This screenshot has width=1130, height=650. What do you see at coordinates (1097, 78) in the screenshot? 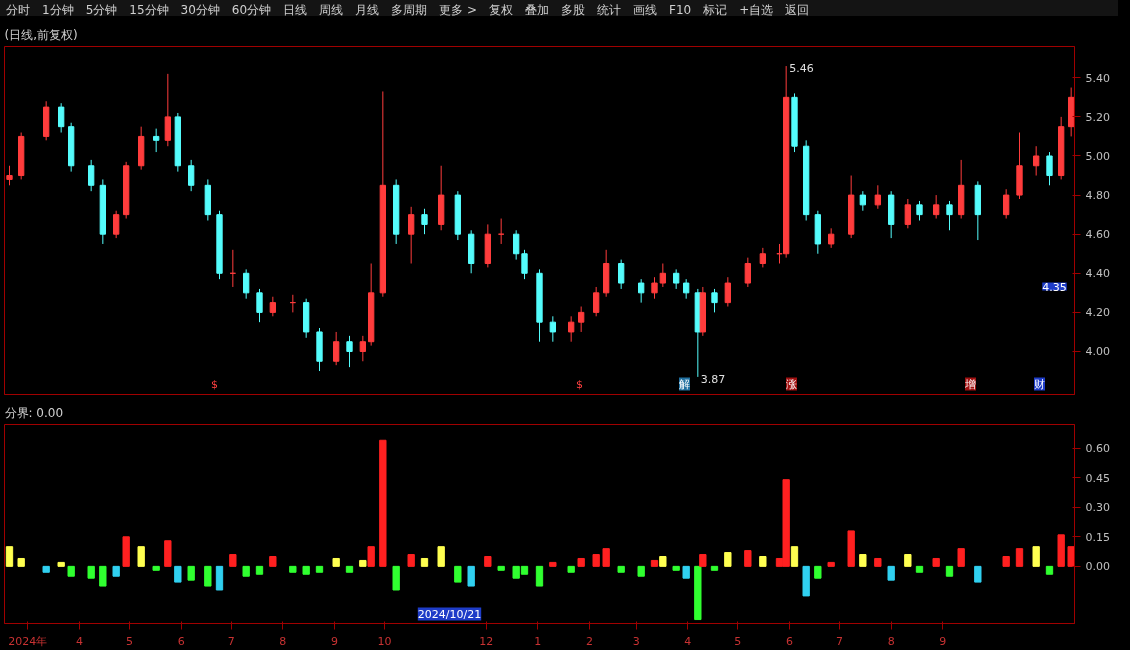
I see `y-tick-label: 5.40` at bounding box center [1097, 78].